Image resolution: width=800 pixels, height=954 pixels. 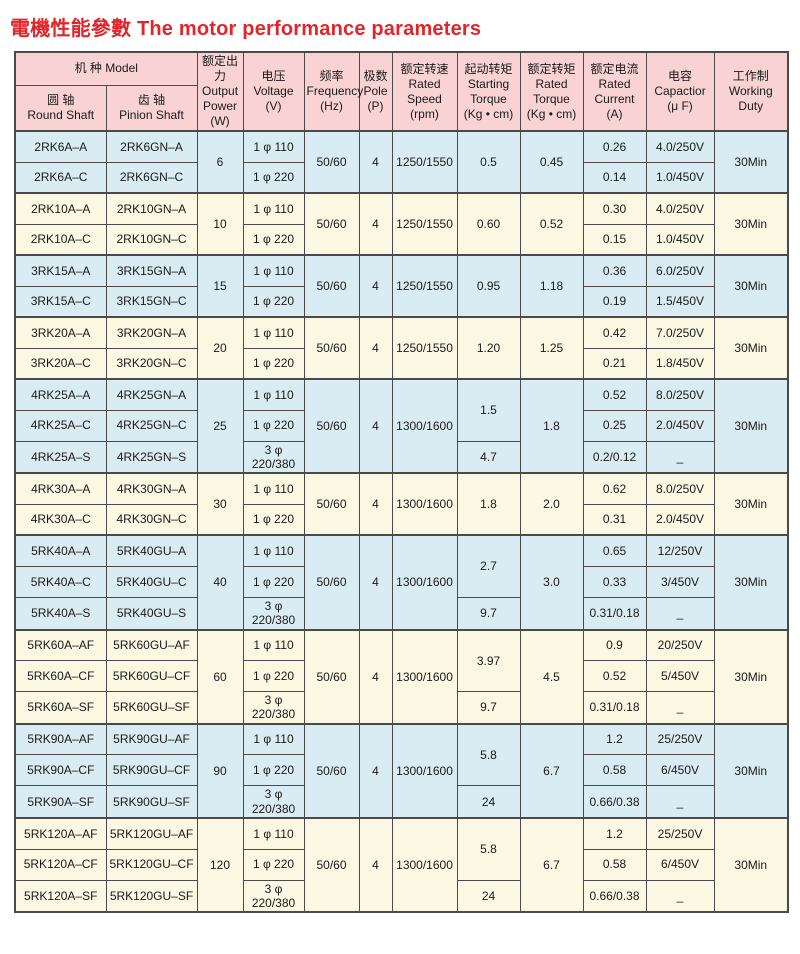 What do you see at coordinates (220, 425) in the screenshot?
I see `cell-output-power: 25` at bounding box center [220, 425].